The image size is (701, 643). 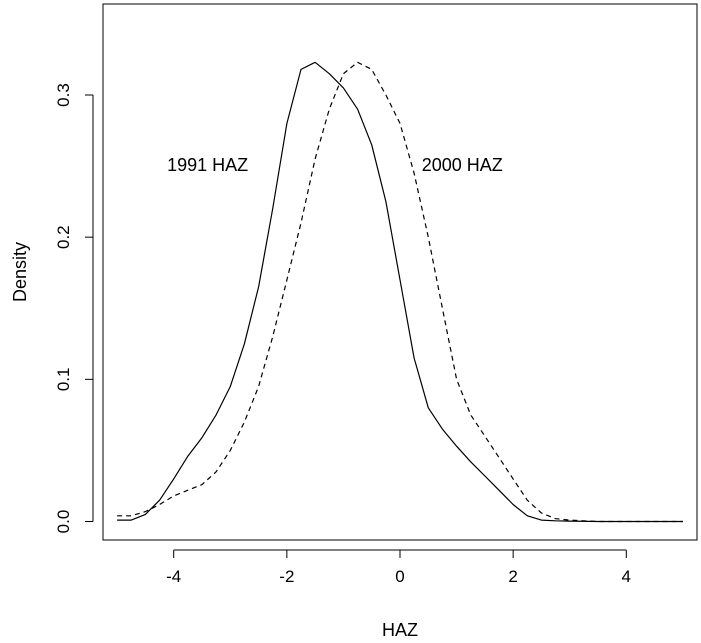 I want to click on y-tick-label: 0.1, so click(x=63, y=380).